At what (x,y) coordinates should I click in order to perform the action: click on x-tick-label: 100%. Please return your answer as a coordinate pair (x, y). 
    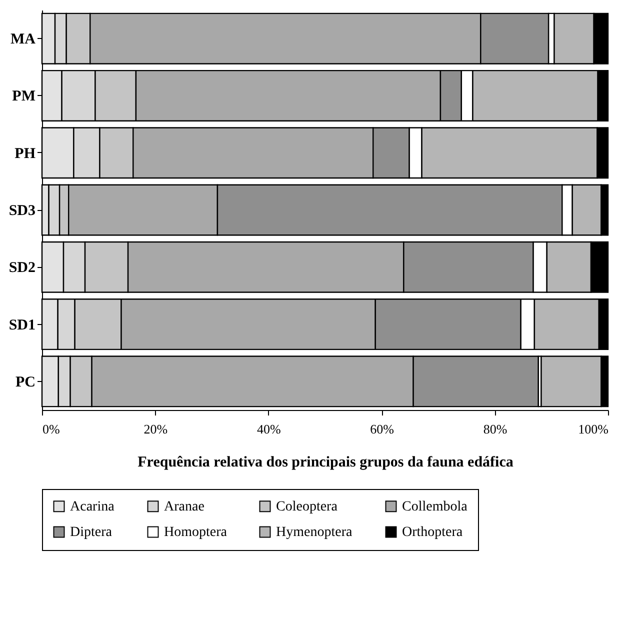
    Looking at the image, I should click on (593, 429).